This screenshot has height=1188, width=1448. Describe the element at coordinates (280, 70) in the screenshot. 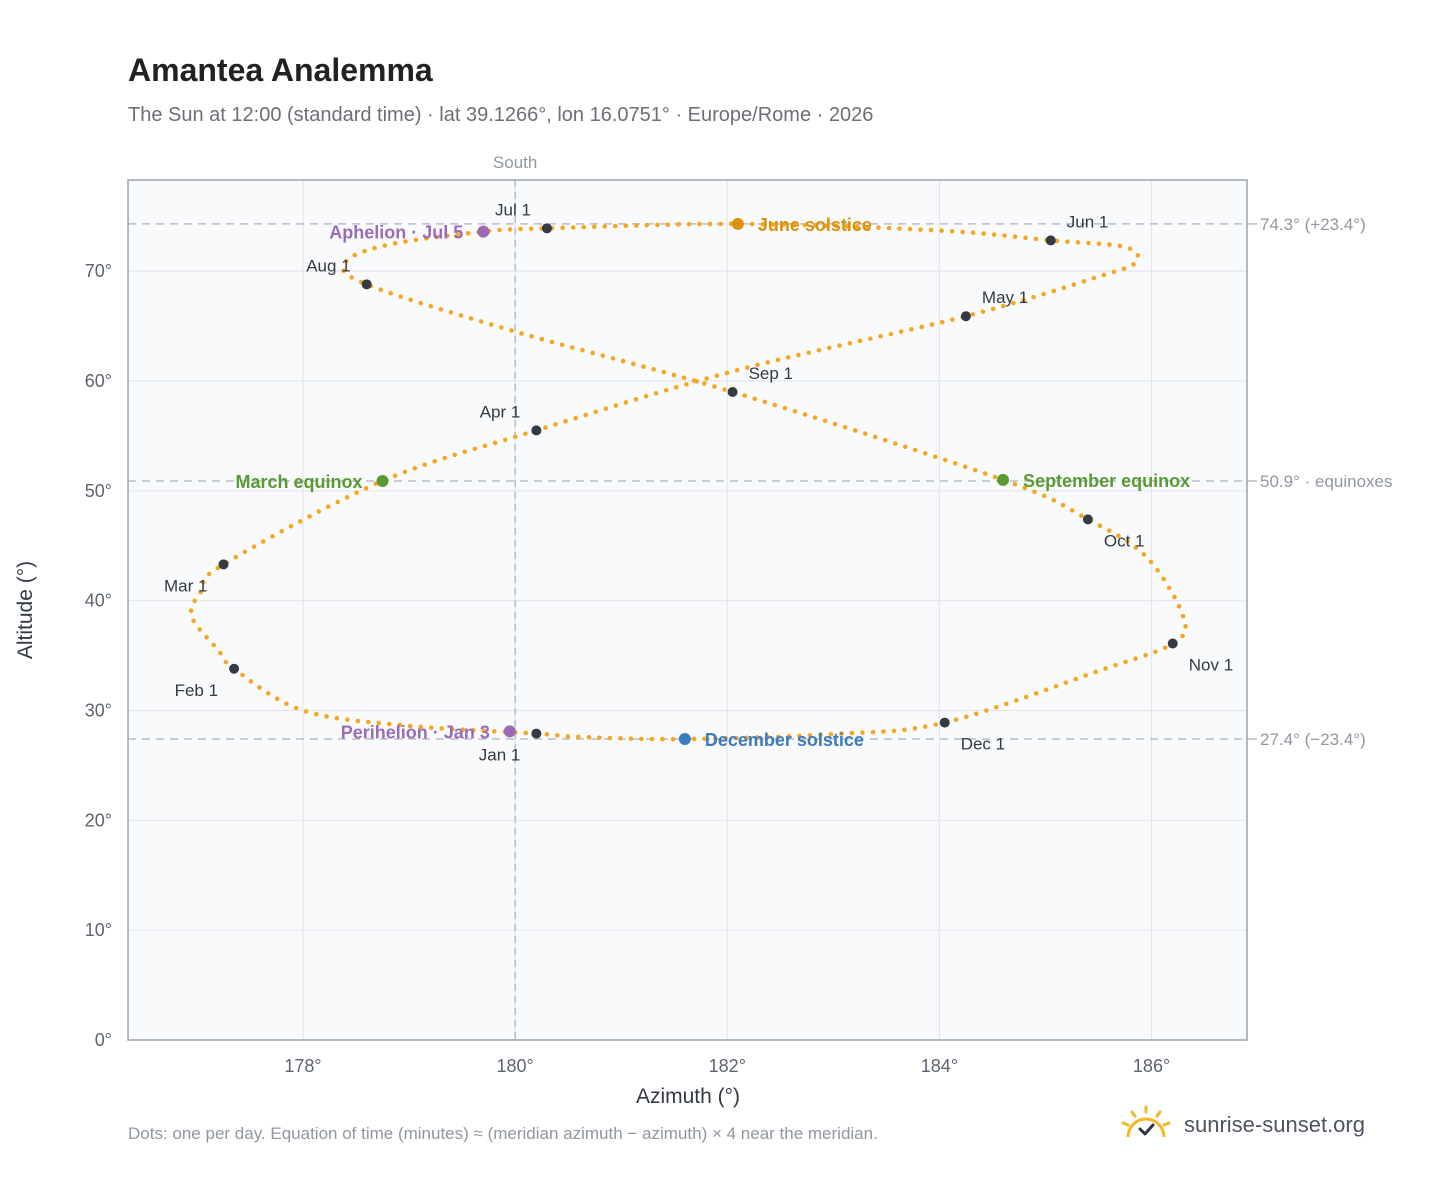

I see `chart-title: Amantea Analemma` at that location.